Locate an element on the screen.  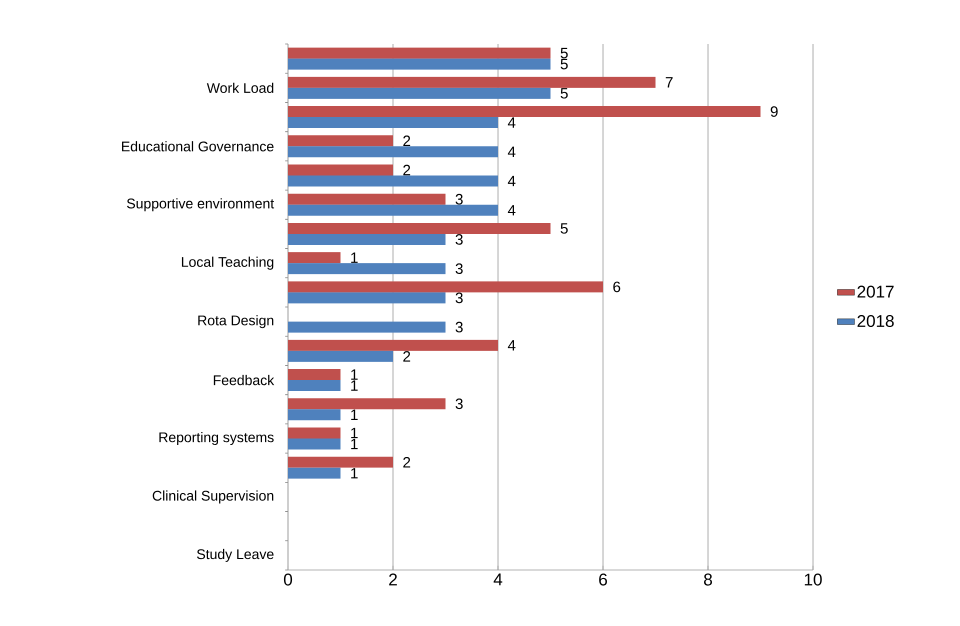
y-tick-label: Feedback is located at coordinates (244, 380).